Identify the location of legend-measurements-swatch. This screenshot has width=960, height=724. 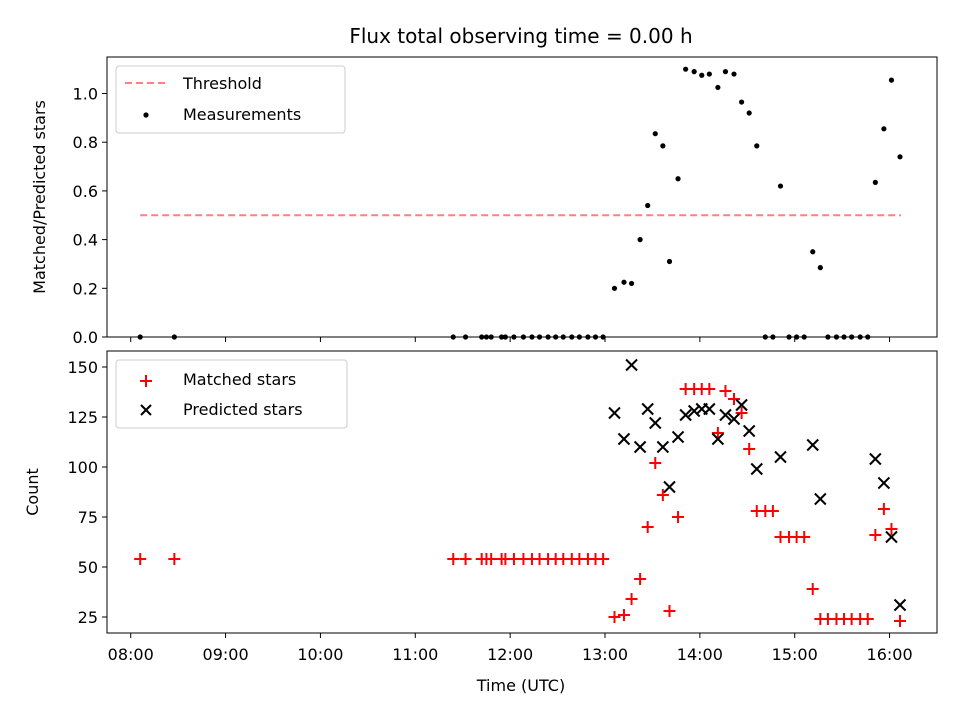
(146, 115).